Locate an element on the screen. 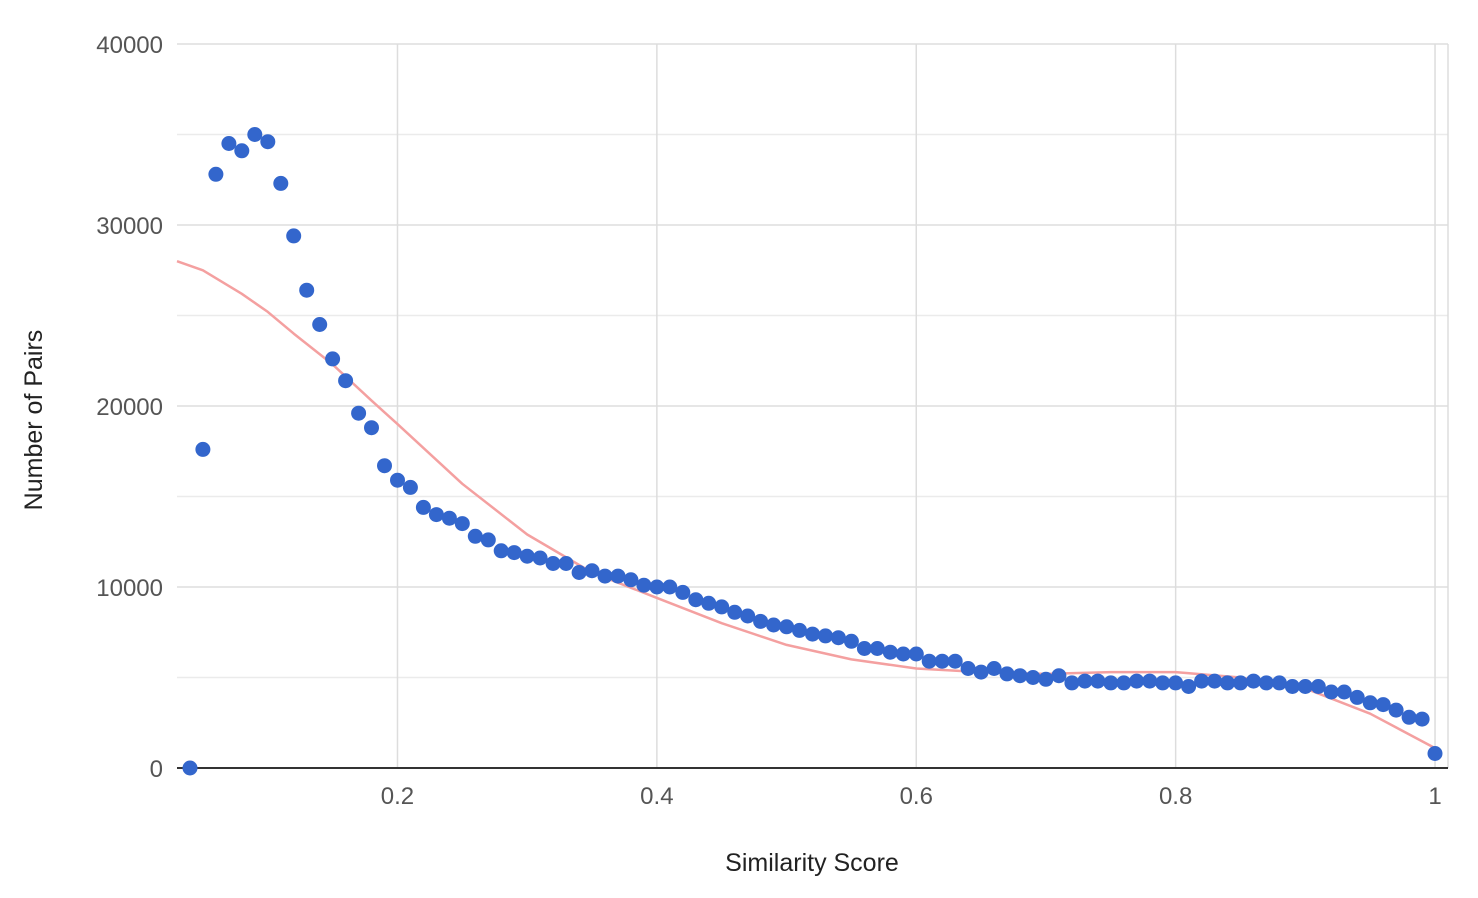 This screenshot has height=898, width=1478. x-tick-label: 0.2 is located at coordinates (397, 796).